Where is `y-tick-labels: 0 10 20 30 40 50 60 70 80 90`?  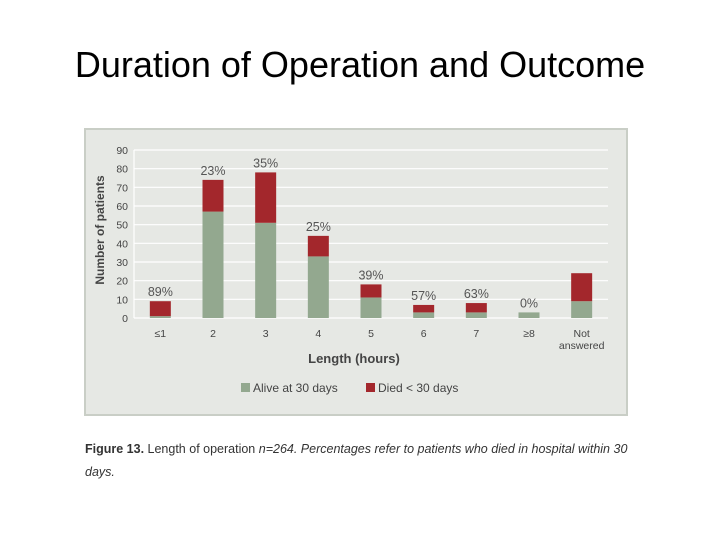 y-tick-labels: 0 10 20 30 40 50 60 70 80 90 is located at coordinates (122, 235).